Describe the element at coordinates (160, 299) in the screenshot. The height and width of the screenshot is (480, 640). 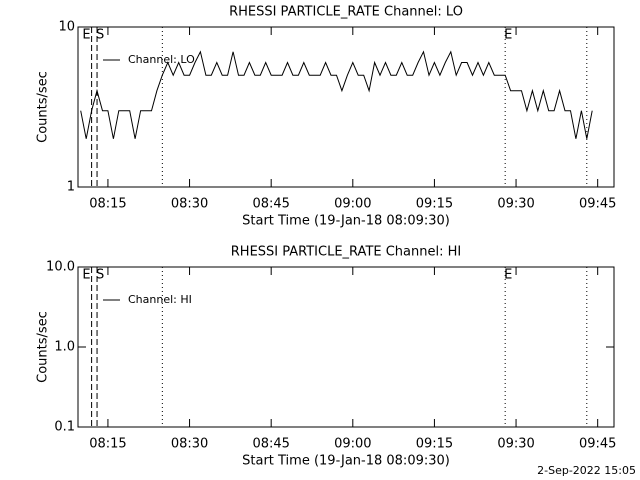
I see `legend-label: Channel: HI` at that location.